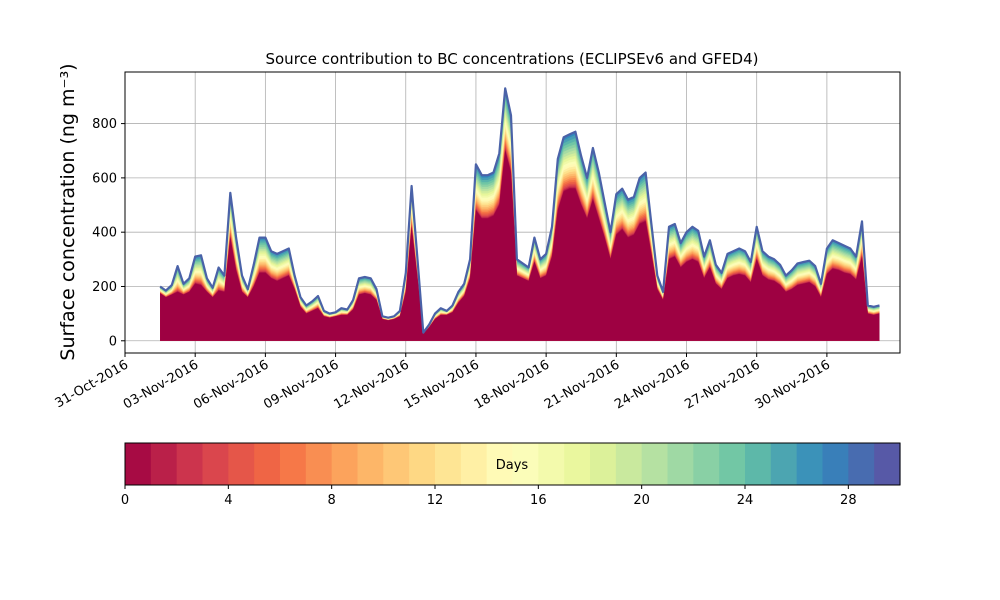 This screenshot has height=600, width=1000. What do you see at coordinates (301, 384) in the screenshot?
I see `x-tick-label: 09-Nov-2016` at bounding box center [301, 384].